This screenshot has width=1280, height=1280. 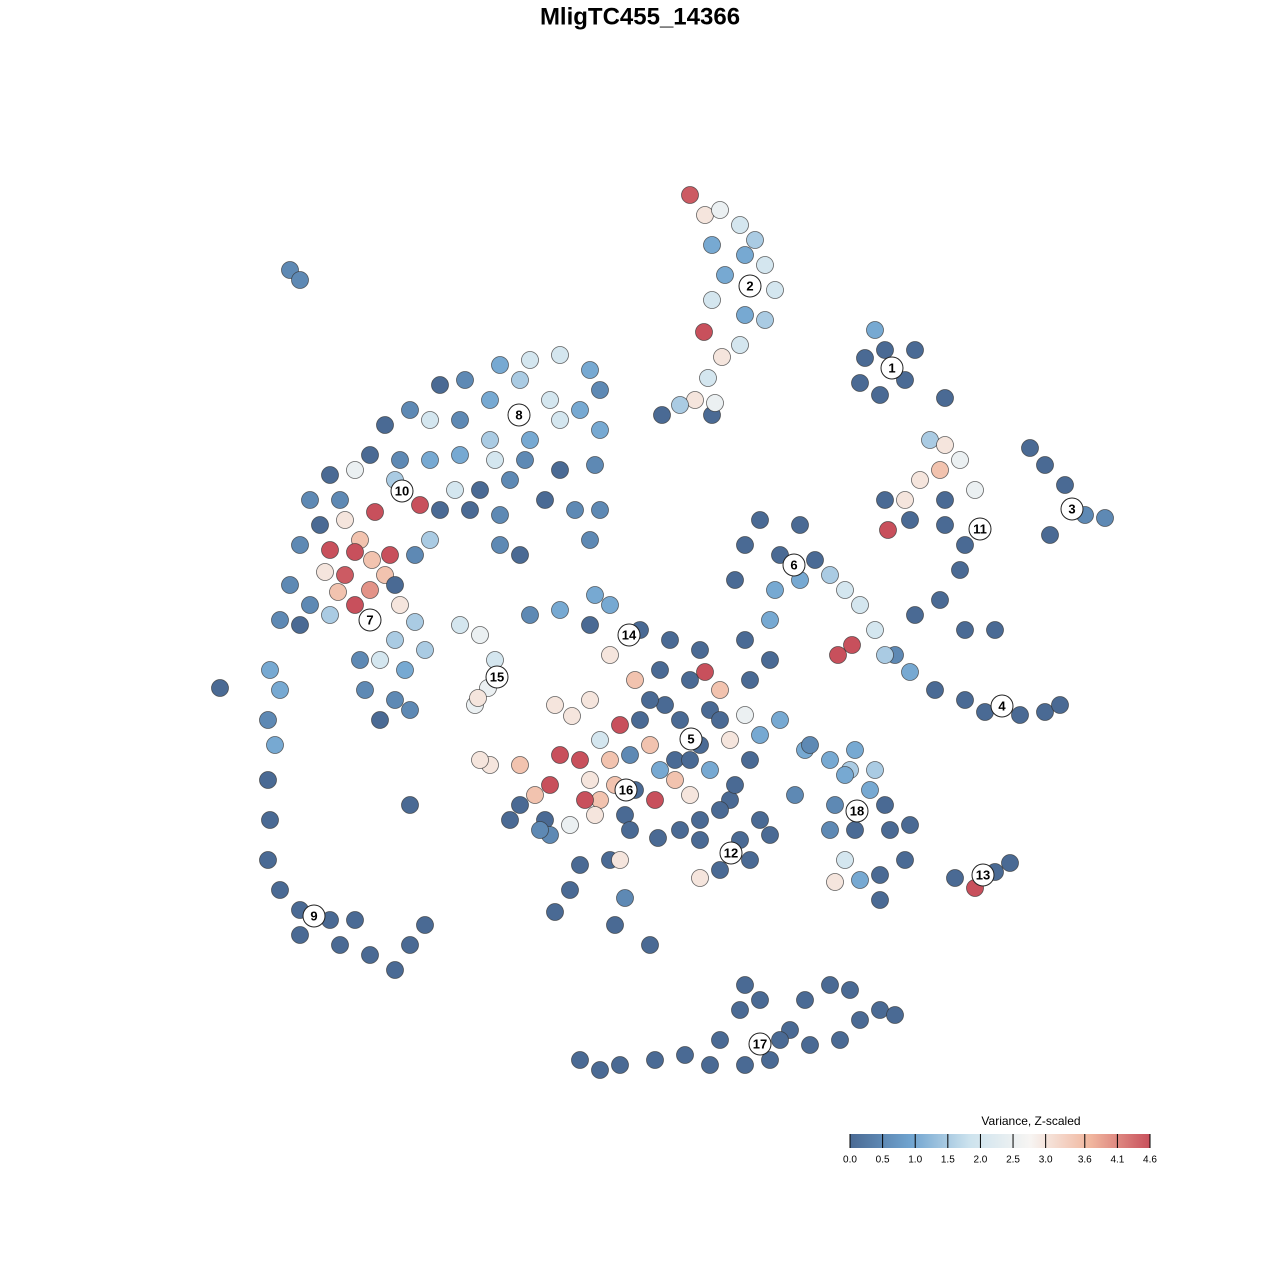 I want to click on chart-title: MligTC455_14366, so click(x=640, y=16).